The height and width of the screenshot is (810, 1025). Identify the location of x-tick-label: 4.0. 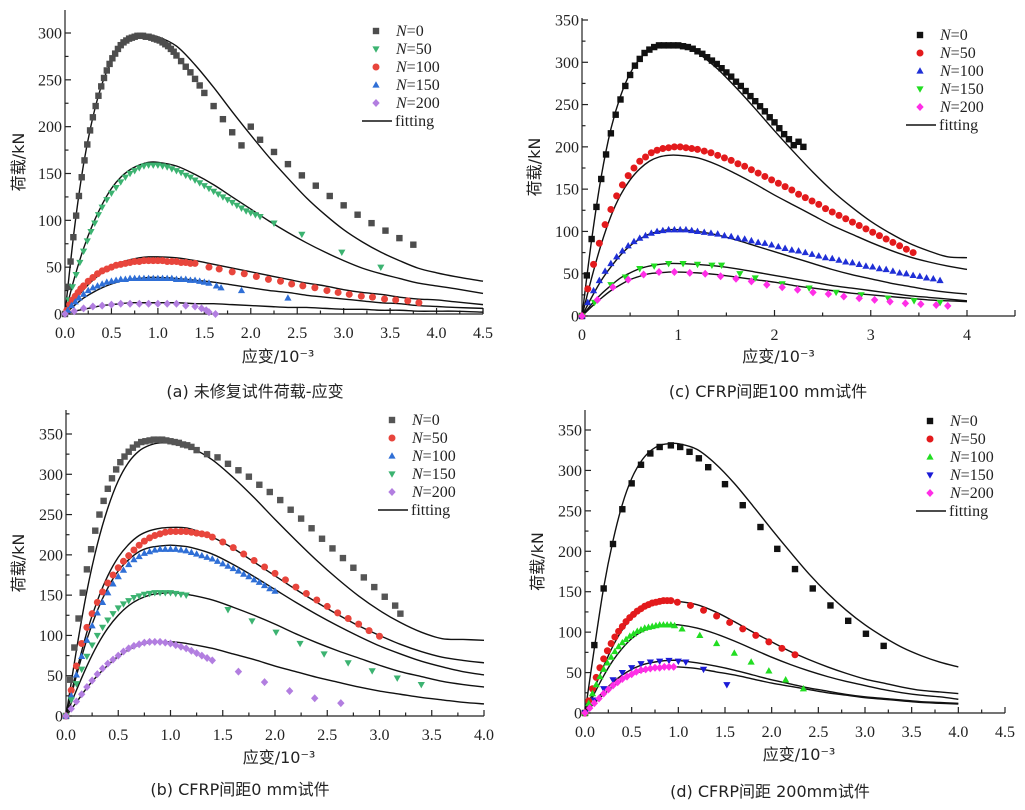
(958, 732).